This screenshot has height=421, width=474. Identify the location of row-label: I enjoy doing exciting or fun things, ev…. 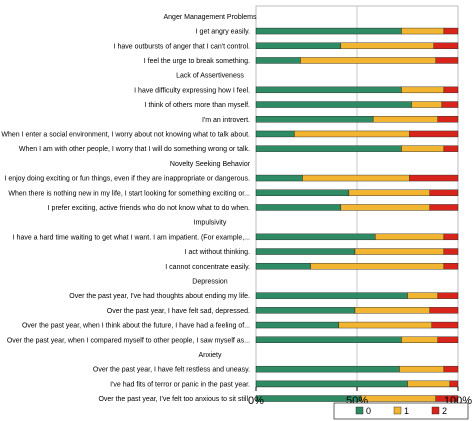
(127, 179).